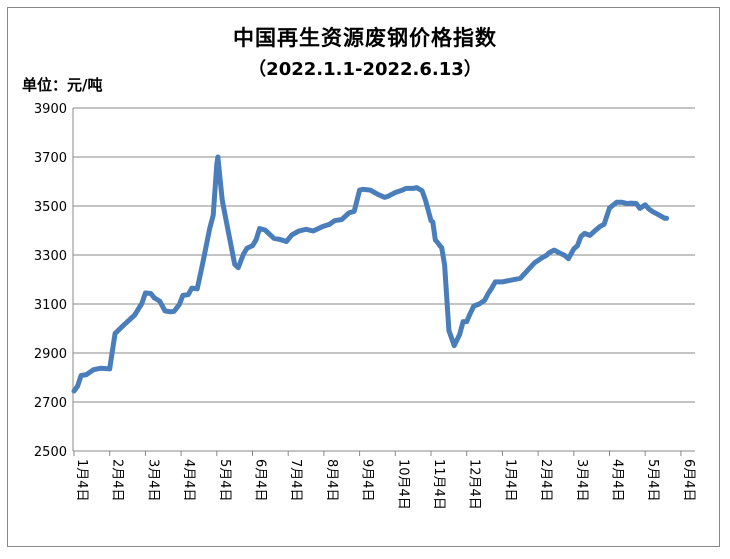 The width and height of the screenshot is (730, 559). Describe the element at coordinates (62, 85) in the screenshot. I see `y-axis-unit-label: 单位：元/吨` at that location.